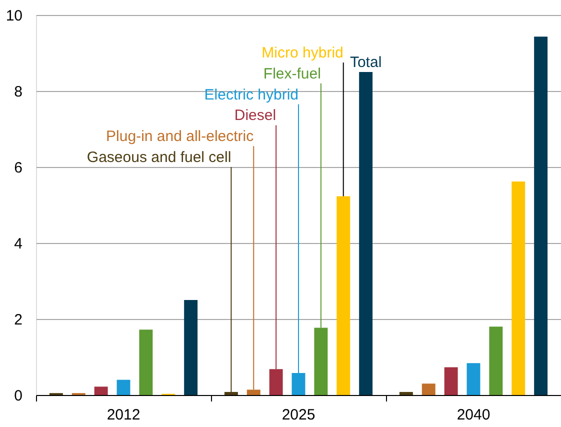 This screenshot has height=427, width=561. I want to click on x-tick-label: 2025, so click(299, 415).